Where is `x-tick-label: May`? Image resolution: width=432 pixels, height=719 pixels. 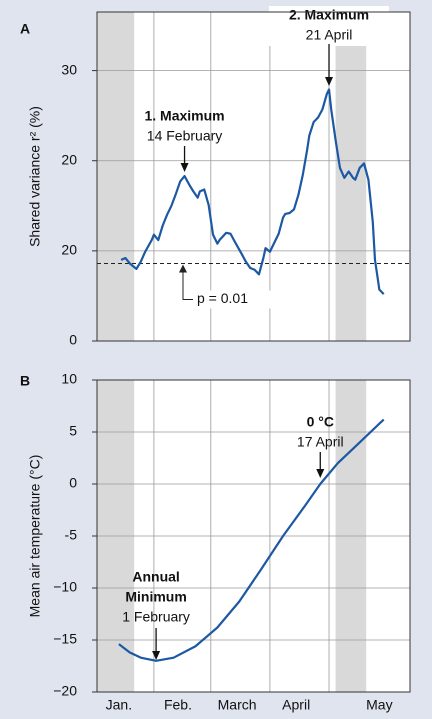 x-tick-label: May is located at coordinates (379, 705).